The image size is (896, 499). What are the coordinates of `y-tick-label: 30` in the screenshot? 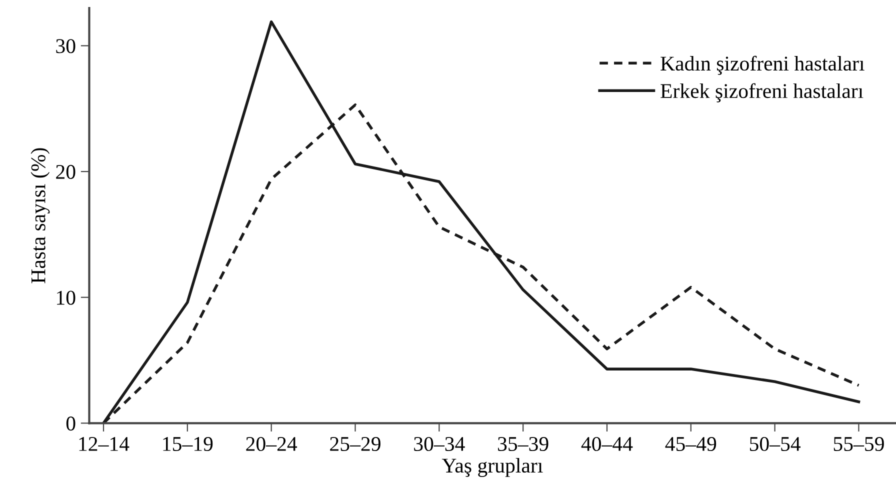 It's located at (66, 46).